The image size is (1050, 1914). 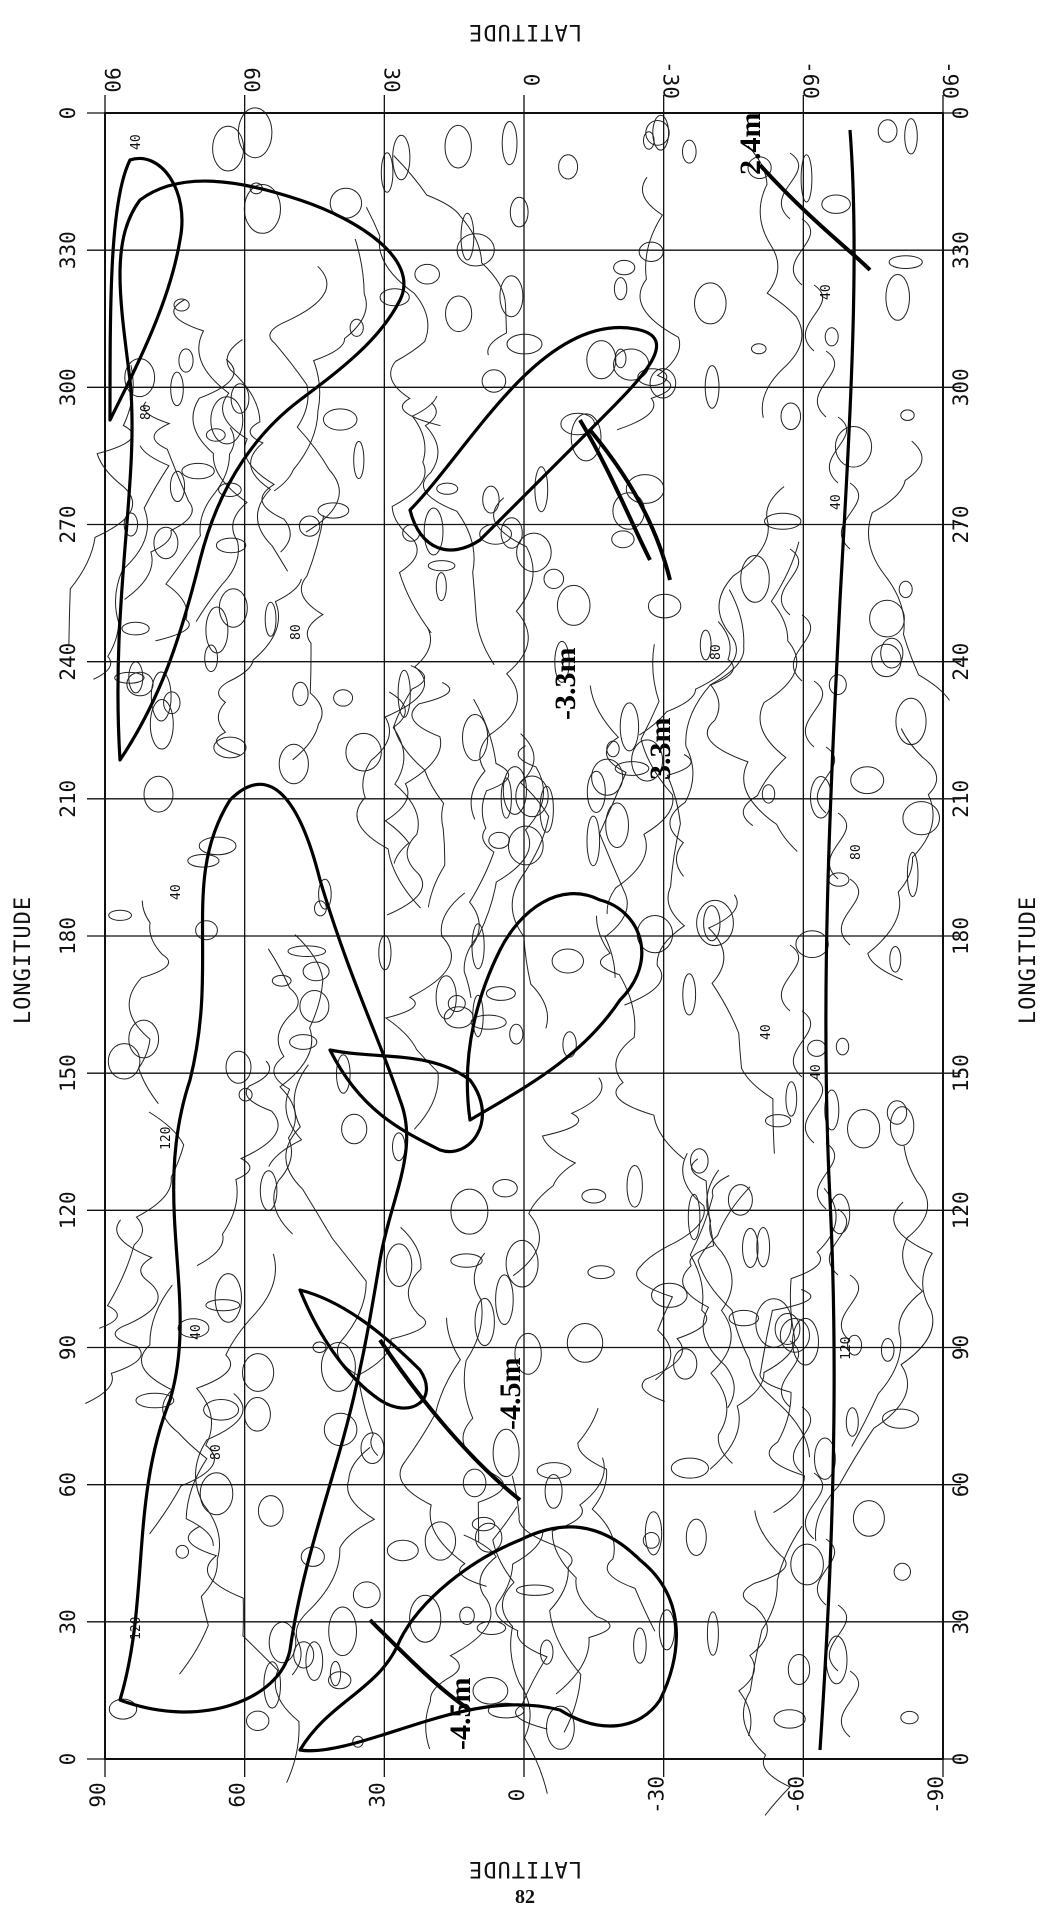 I want to click on longitude-tick-label: 0, so click(x=68, y=1759).